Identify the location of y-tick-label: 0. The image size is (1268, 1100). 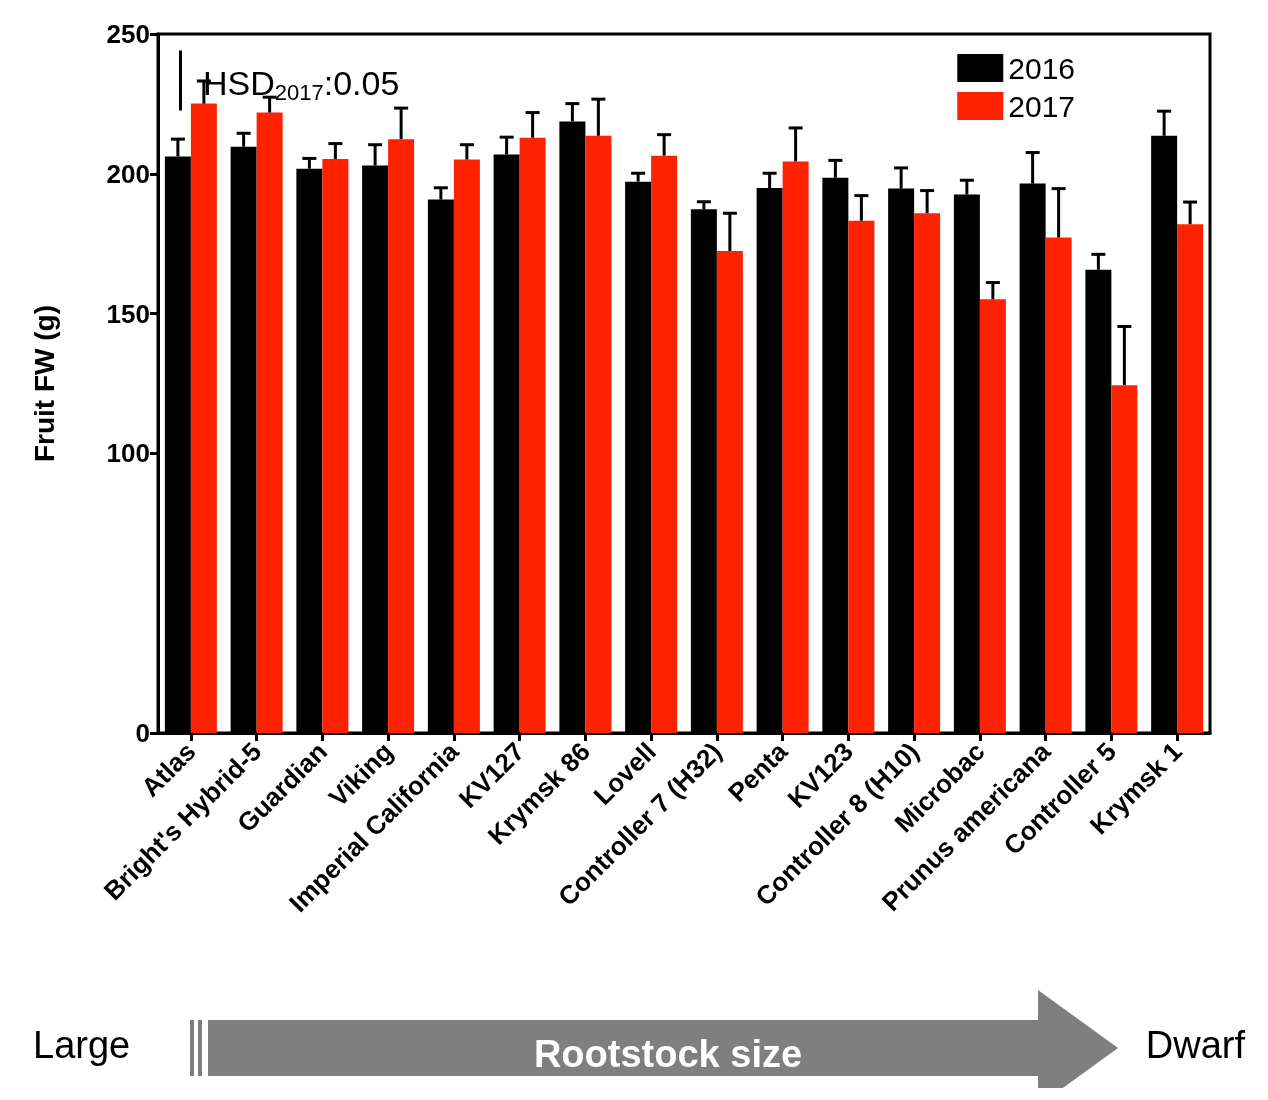
(142, 733).